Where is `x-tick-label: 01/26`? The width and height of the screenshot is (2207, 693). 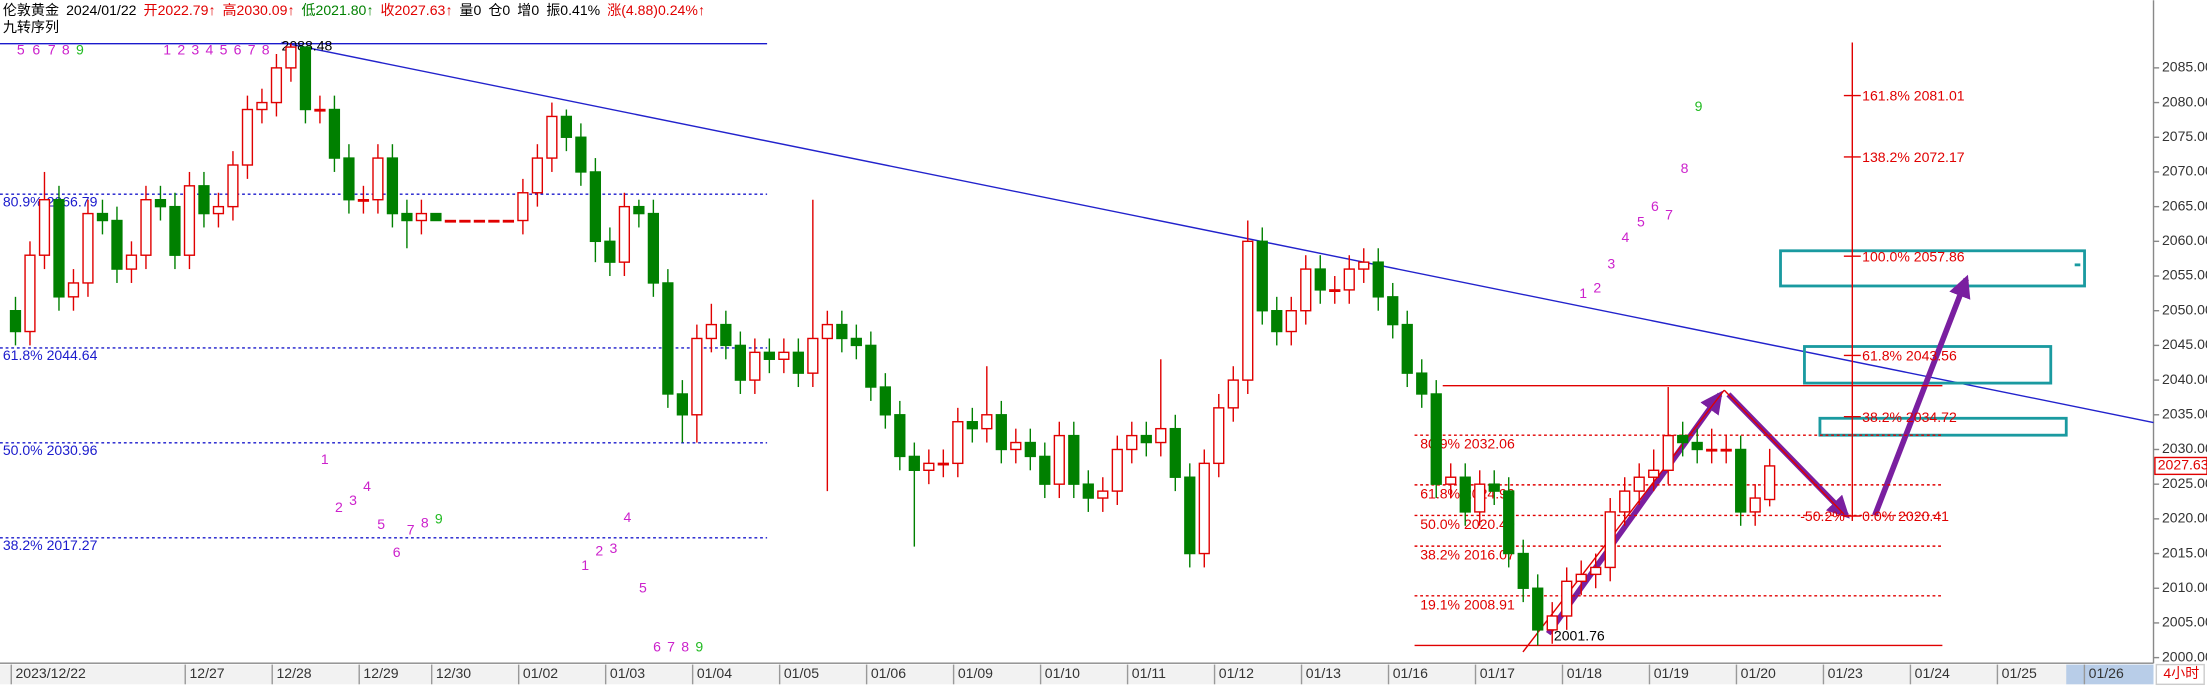
x-tick-label: 01/26 is located at coordinates (2106, 673).